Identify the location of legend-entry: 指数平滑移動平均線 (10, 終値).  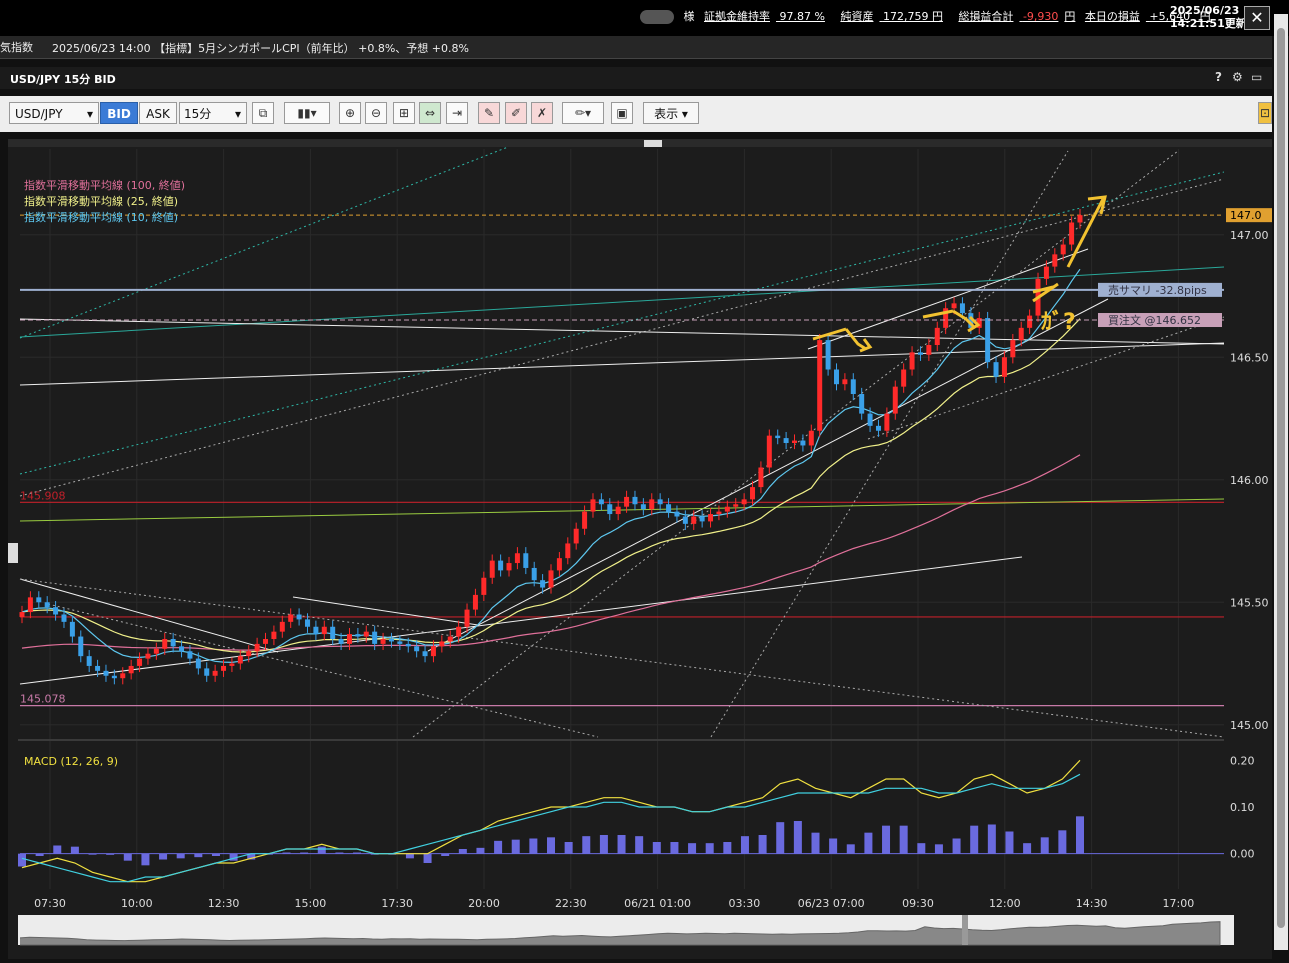
(101, 217).